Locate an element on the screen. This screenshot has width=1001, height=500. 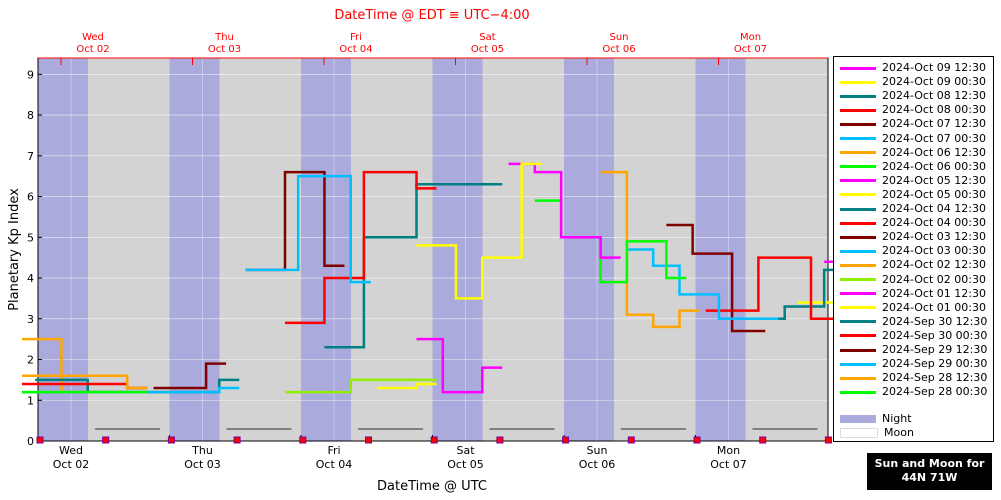
legend-item: 2024-Oct 06 00:30 is located at coordinates (913, 167).